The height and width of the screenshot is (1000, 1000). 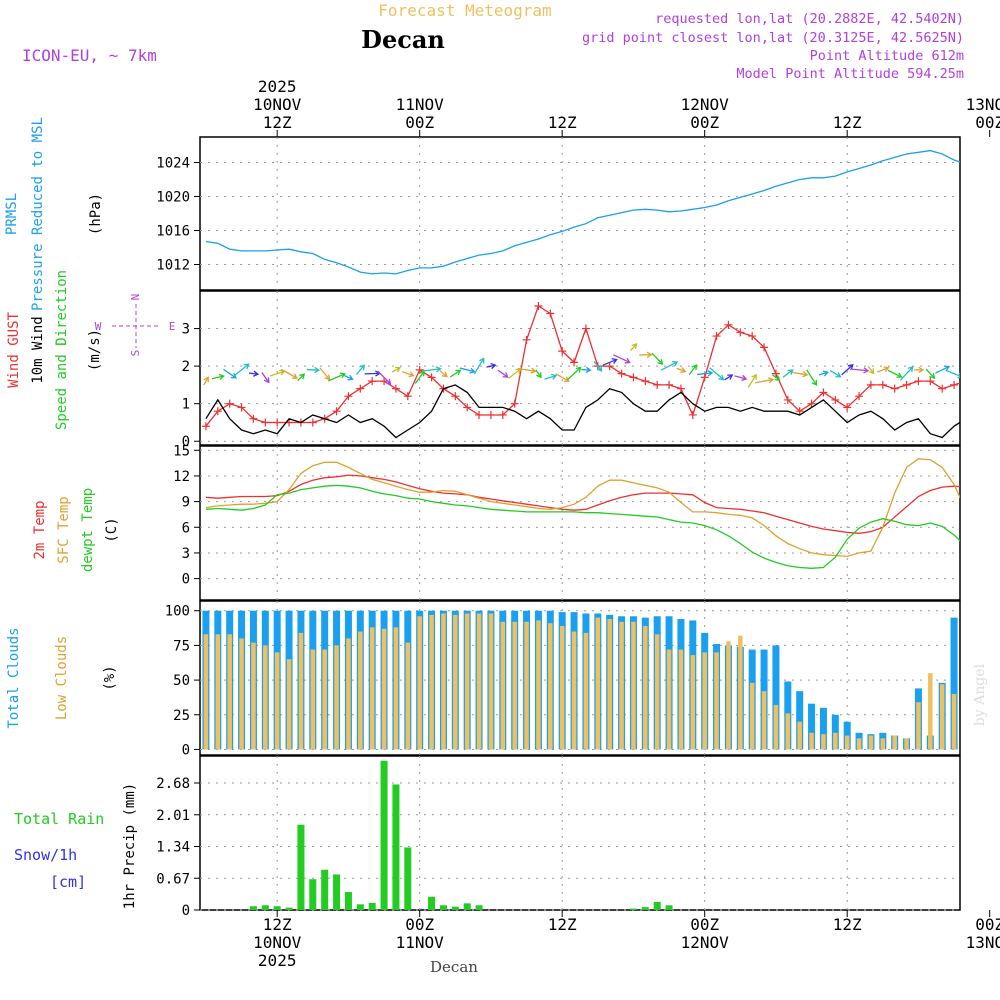 I want to click on panel-temperature: 0 3 6 9 12 15 2m Temp SFC Temp dewpt Temp (C), so click(x=496, y=522).